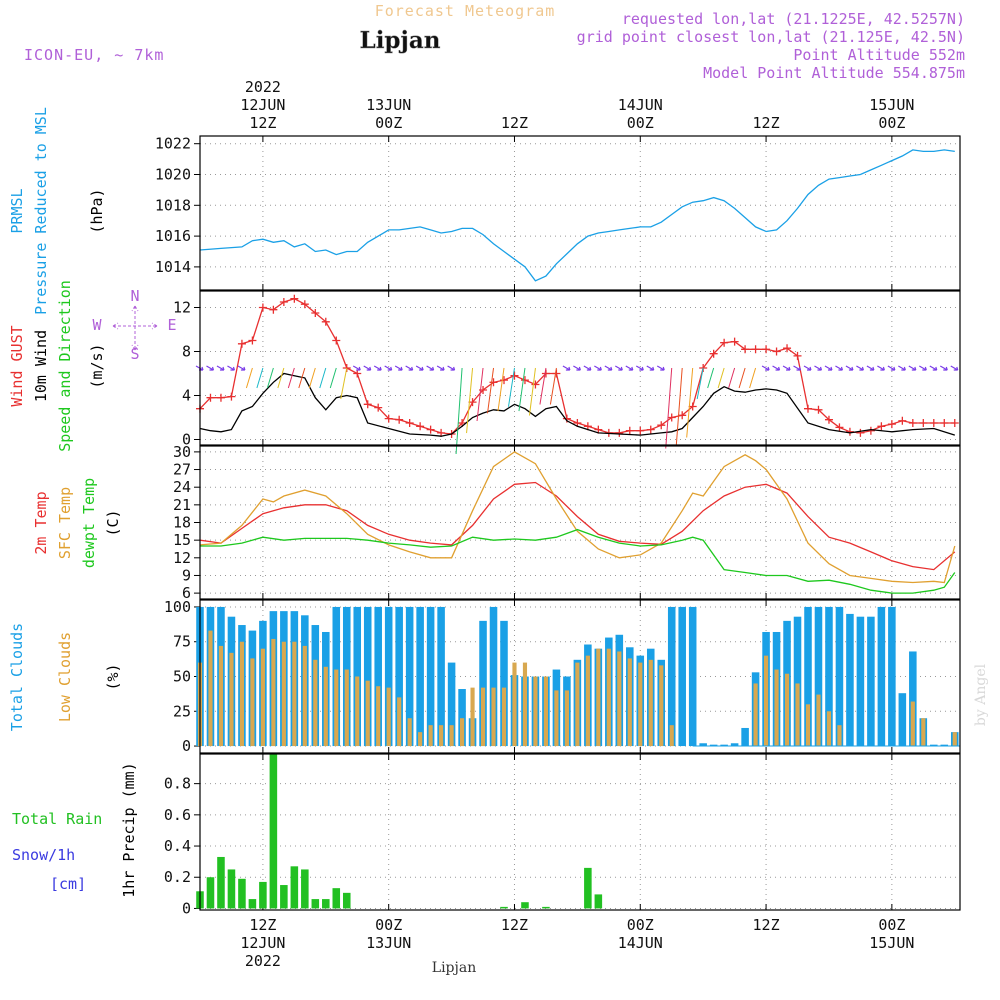 Image resolution: width=1000 pixels, height=1000 pixels. Describe the element at coordinates (562, 835) in the screenshot. I see `precip-panel: 0 0.2 0.4 0.6 0.8` at that location.